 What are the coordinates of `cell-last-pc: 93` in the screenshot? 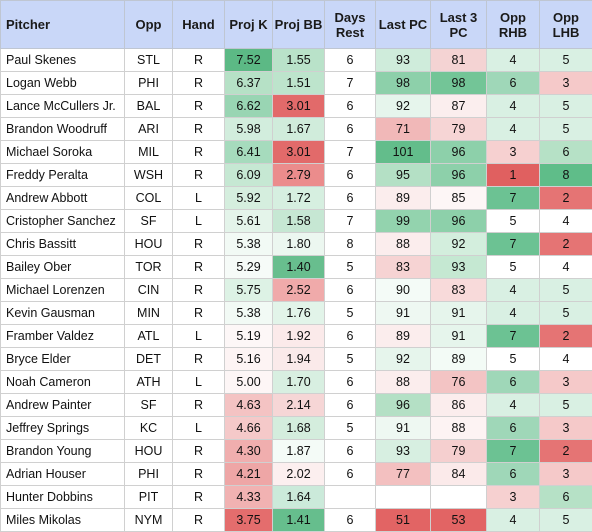 It's located at (403, 451).